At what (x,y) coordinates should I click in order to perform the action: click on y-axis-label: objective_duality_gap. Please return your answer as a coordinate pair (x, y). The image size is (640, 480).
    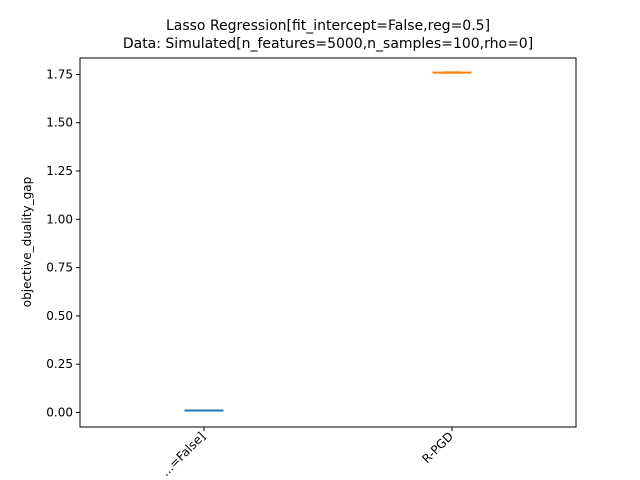
    Looking at the image, I should click on (27, 242).